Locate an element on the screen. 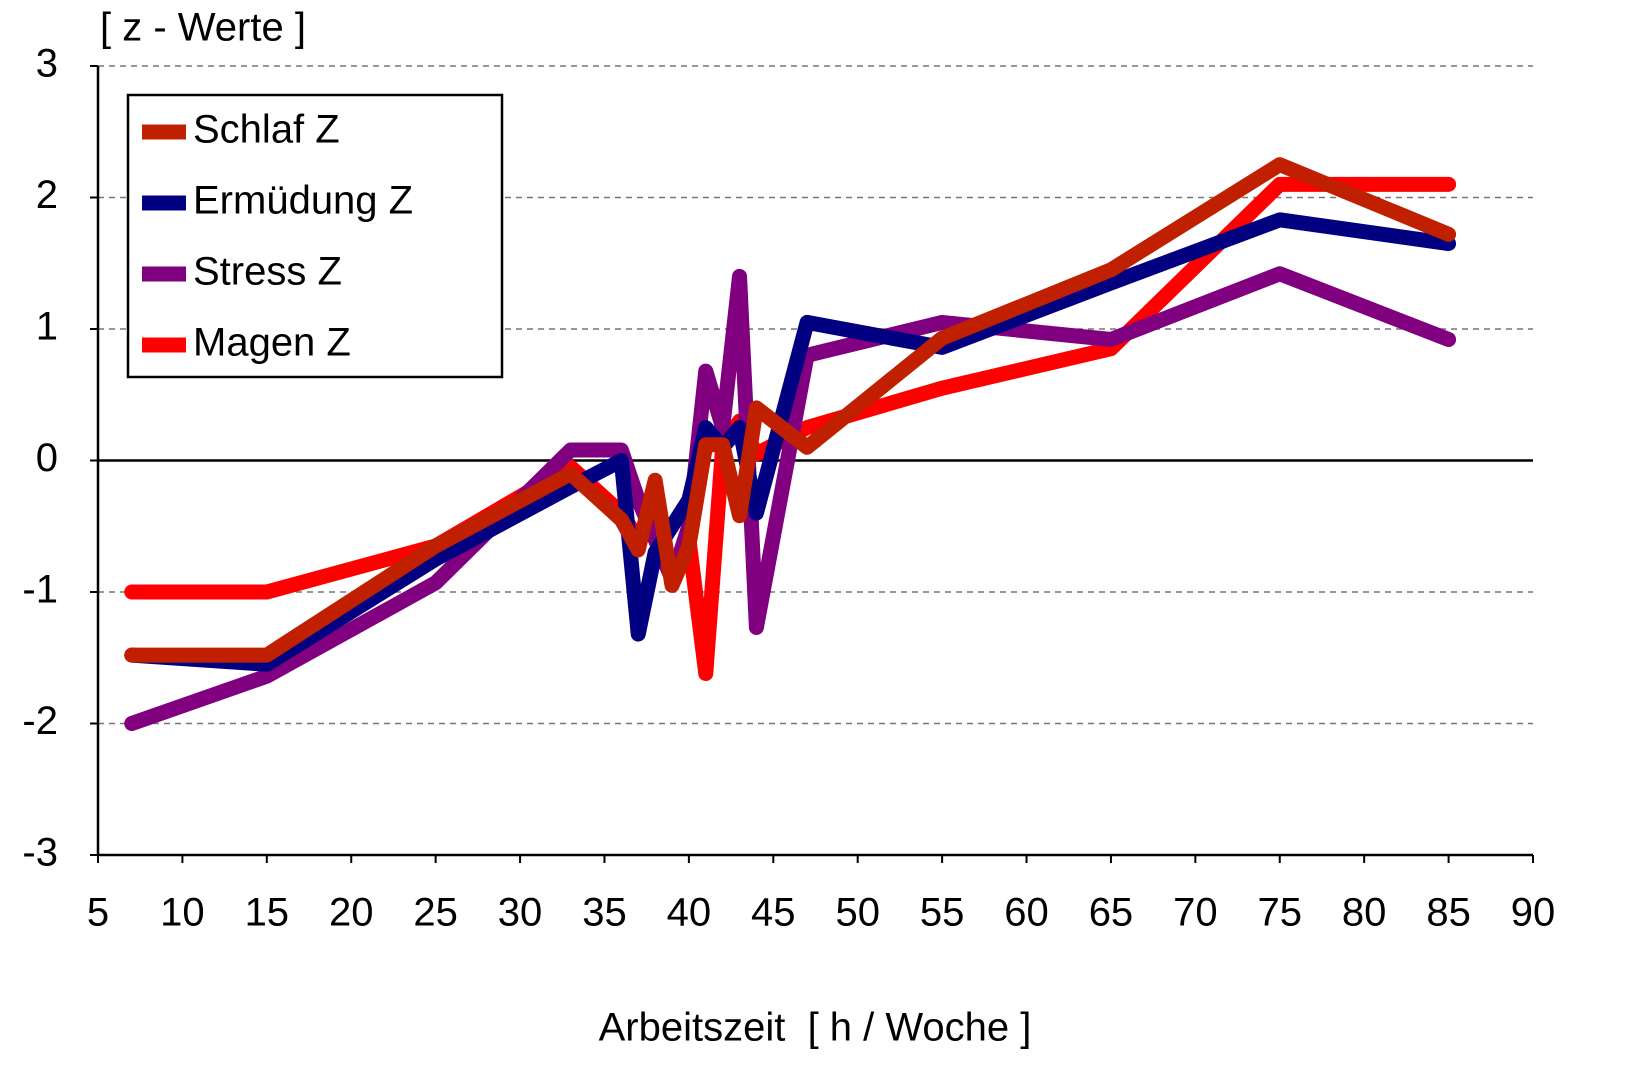  legend-label: Stress Z is located at coordinates (267, 272).